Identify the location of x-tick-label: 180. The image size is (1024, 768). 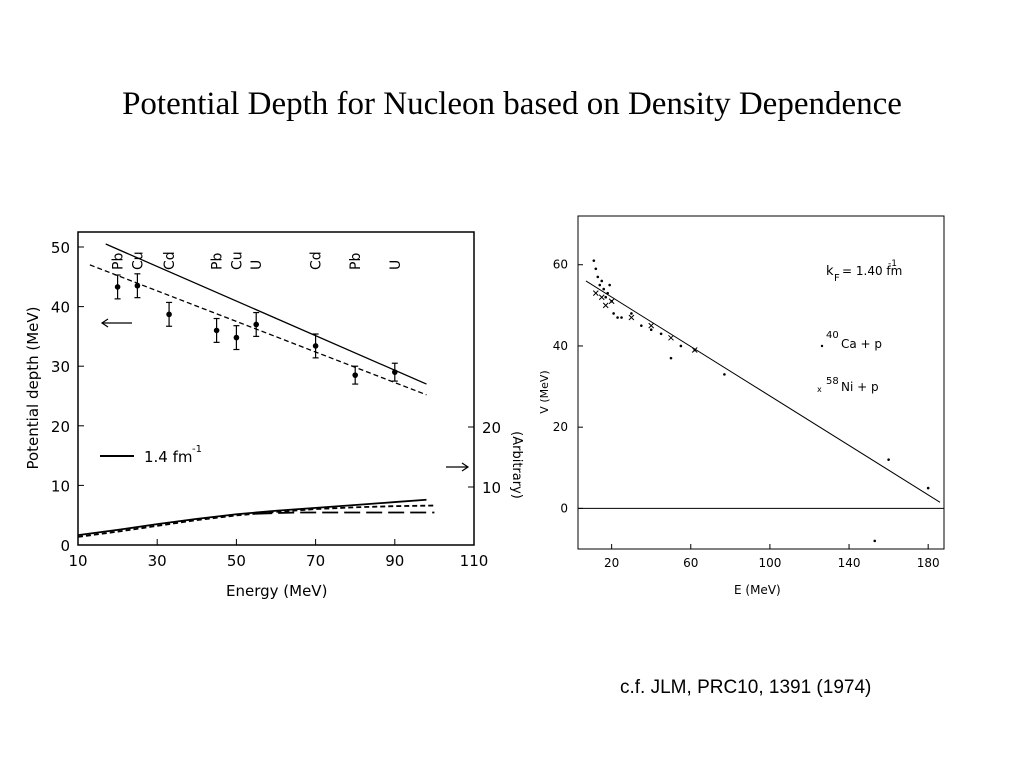
(928, 563).